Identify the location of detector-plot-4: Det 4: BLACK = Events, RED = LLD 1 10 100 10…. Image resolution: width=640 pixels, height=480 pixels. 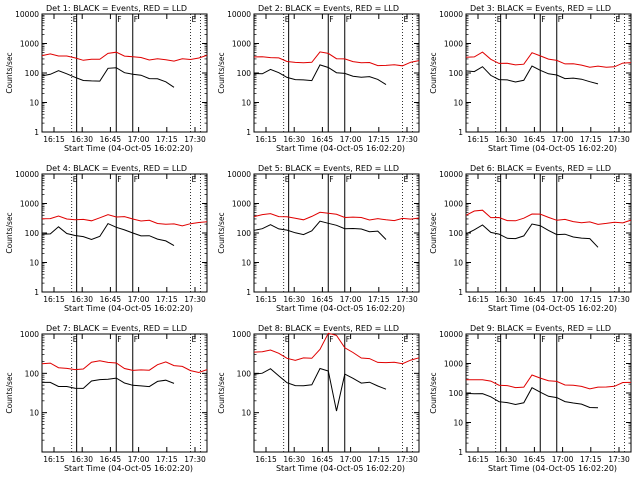
(106, 238).